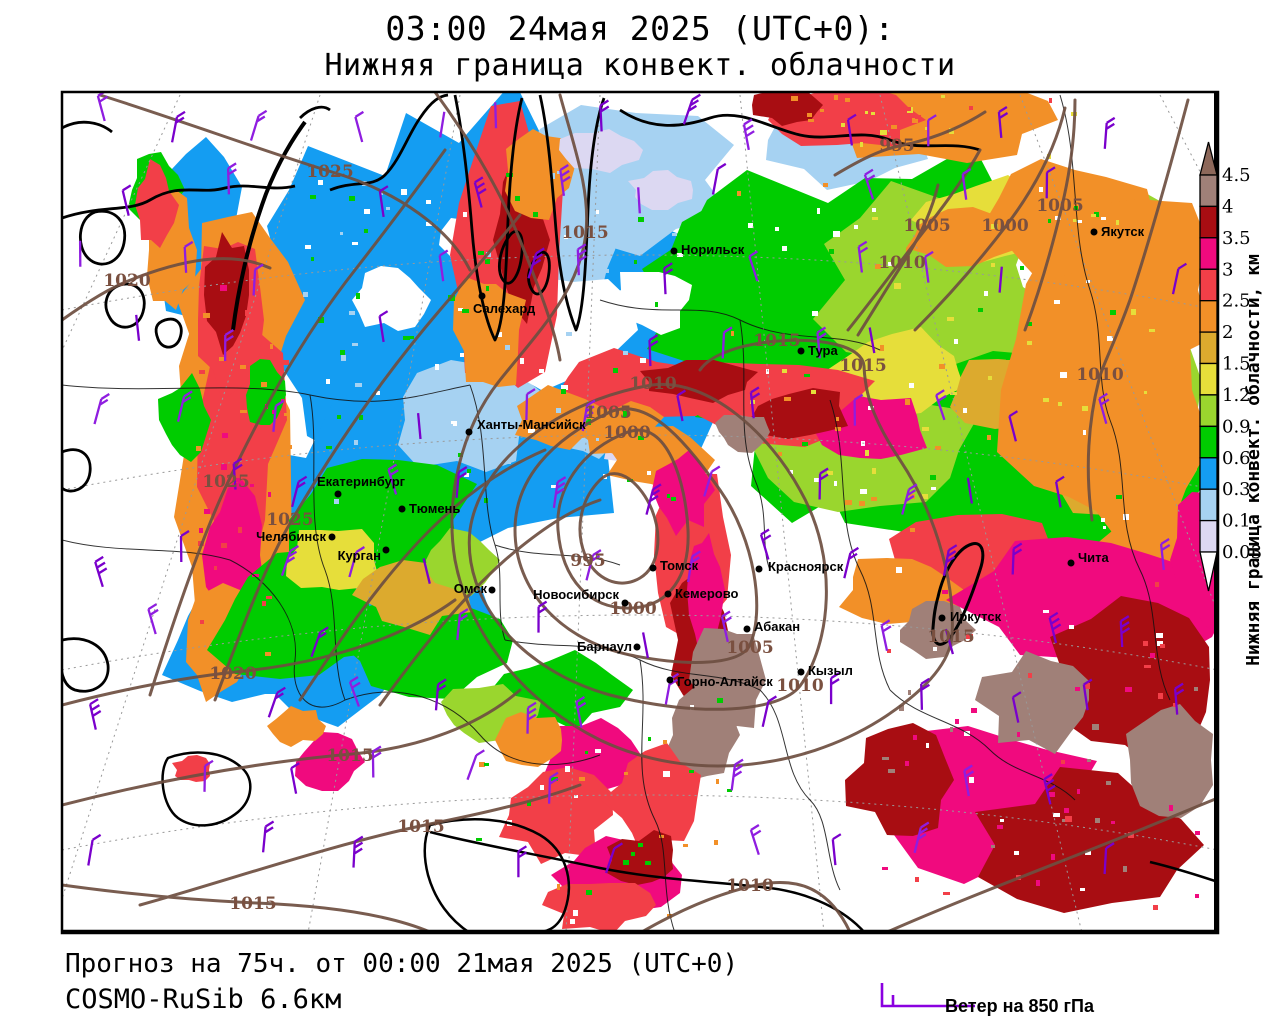 The image size is (1280, 1024). Describe the element at coordinates (429, 508) in the screenshot. I see `city: Тюмень` at that location.